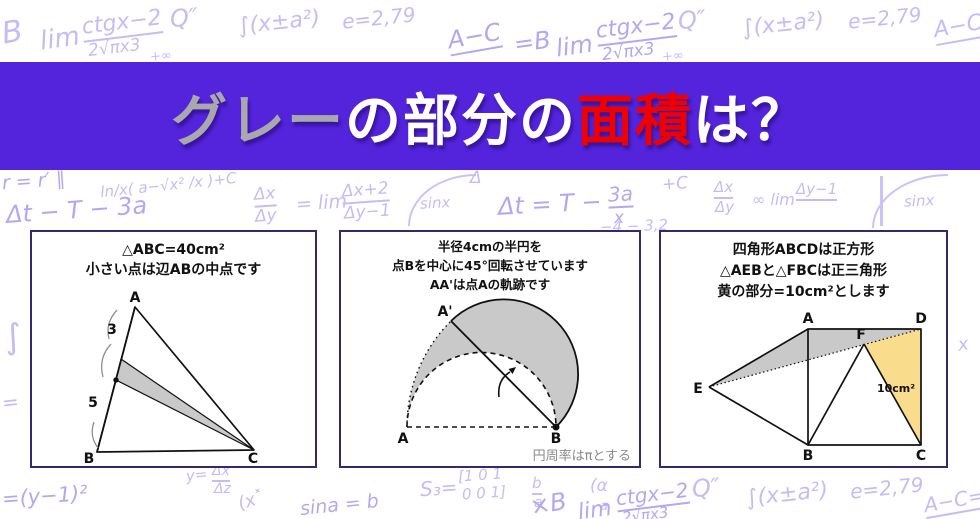  What do you see at coordinates (548, 503) in the screenshot?
I see `bg-formula: ×B` at bounding box center [548, 503].